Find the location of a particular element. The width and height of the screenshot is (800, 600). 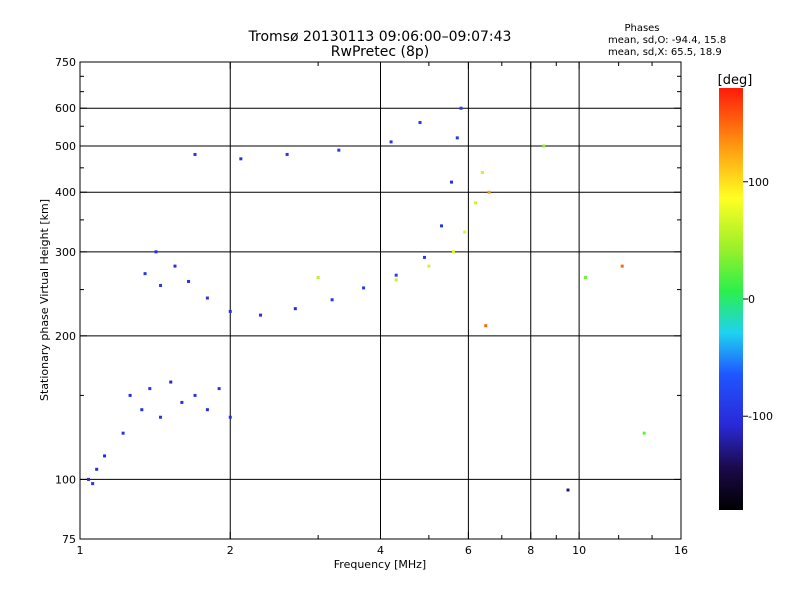

x-tick-label: 2 is located at coordinates (230, 550).